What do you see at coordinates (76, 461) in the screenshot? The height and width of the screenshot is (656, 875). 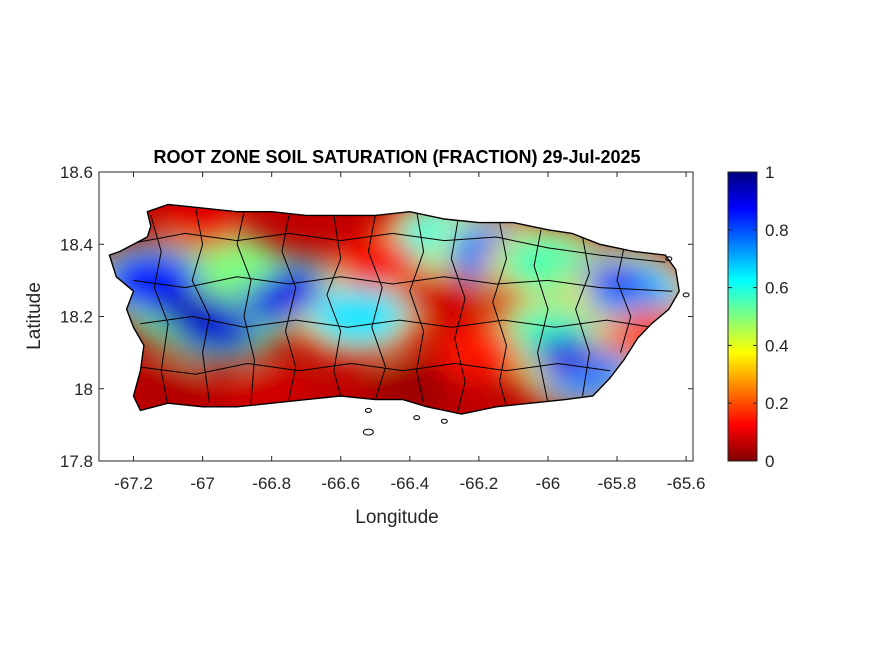 I see `y-tick-label: 17.8` at bounding box center [76, 461].